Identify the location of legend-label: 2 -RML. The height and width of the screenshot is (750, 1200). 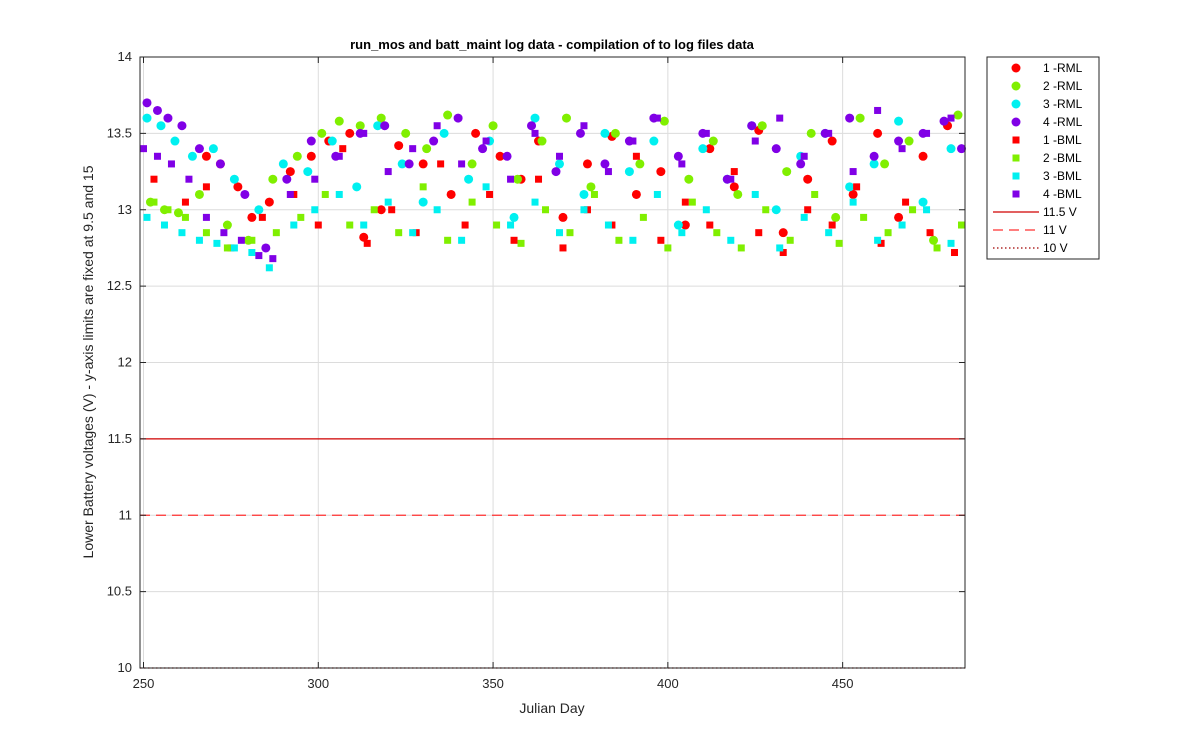
(1063, 86).